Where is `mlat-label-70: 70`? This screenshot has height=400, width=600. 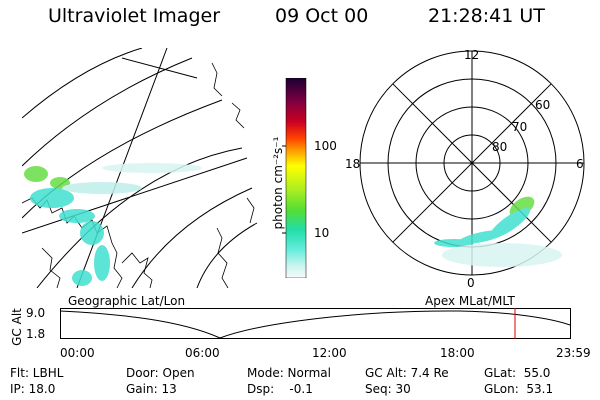 mlat-label-70: 70 is located at coordinates (520, 127).